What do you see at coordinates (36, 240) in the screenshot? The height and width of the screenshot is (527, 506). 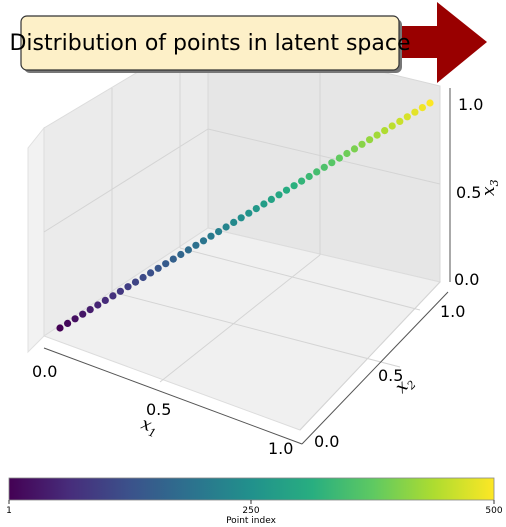 I see `back-left-pane` at bounding box center [36, 240].